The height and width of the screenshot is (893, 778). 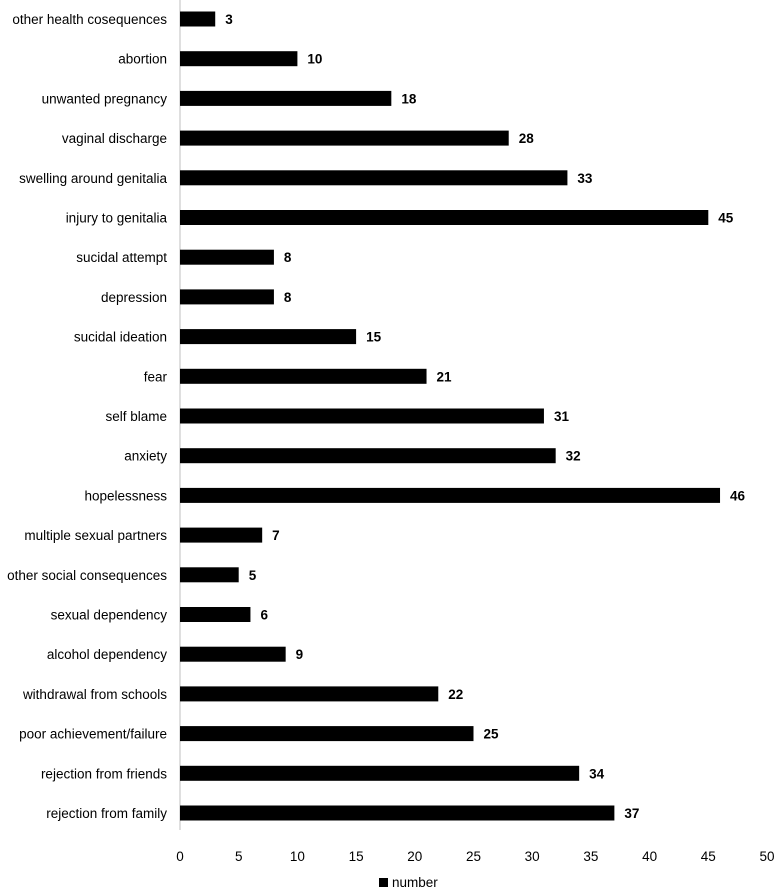 What do you see at coordinates (726, 218) in the screenshot?
I see `data-label: 45` at bounding box center [726, 218].